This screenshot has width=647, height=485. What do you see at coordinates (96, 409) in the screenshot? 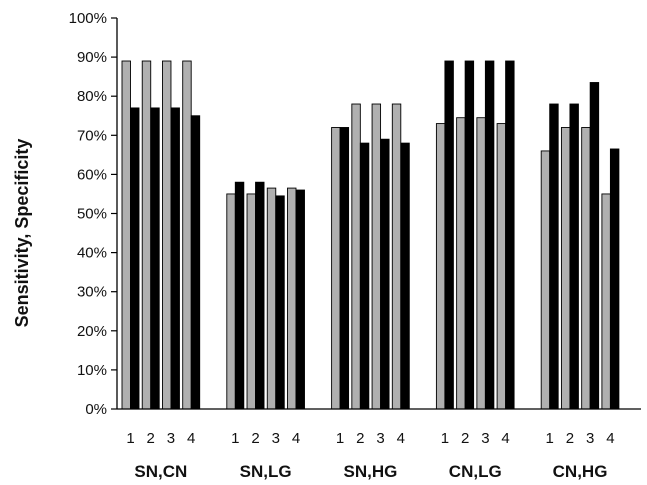
I see `y-tick-label: 0%` at bounding box center [96, 409].